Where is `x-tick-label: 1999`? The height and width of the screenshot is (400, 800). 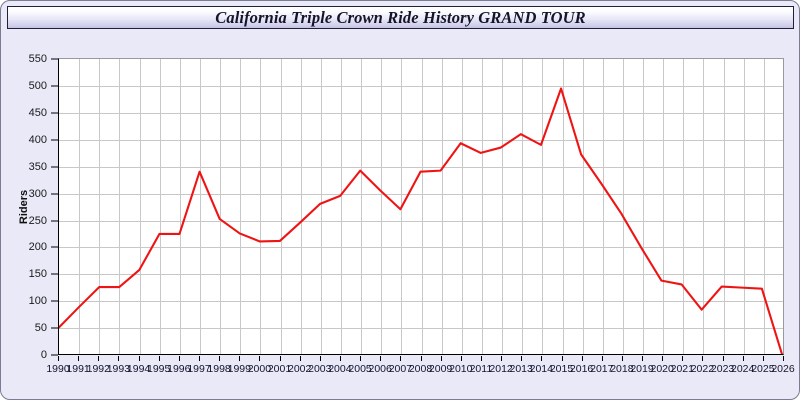
x-tick-label: 1999 is located at coordinates (239, 369).